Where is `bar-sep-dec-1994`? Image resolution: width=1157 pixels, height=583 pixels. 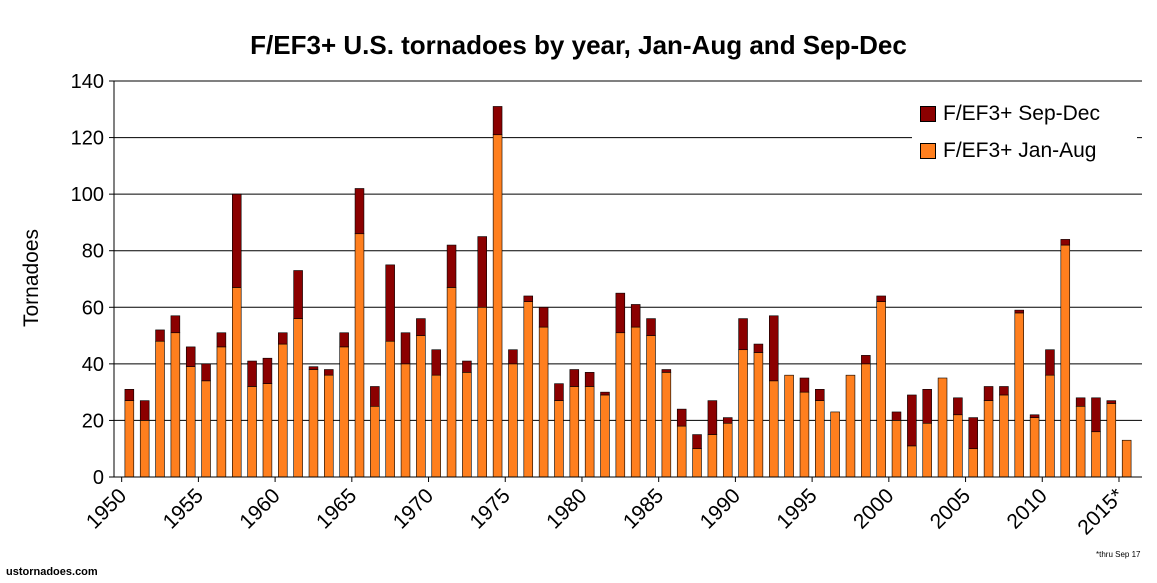 bar-sep-dec-1994 is located at coordinates (804, 385).